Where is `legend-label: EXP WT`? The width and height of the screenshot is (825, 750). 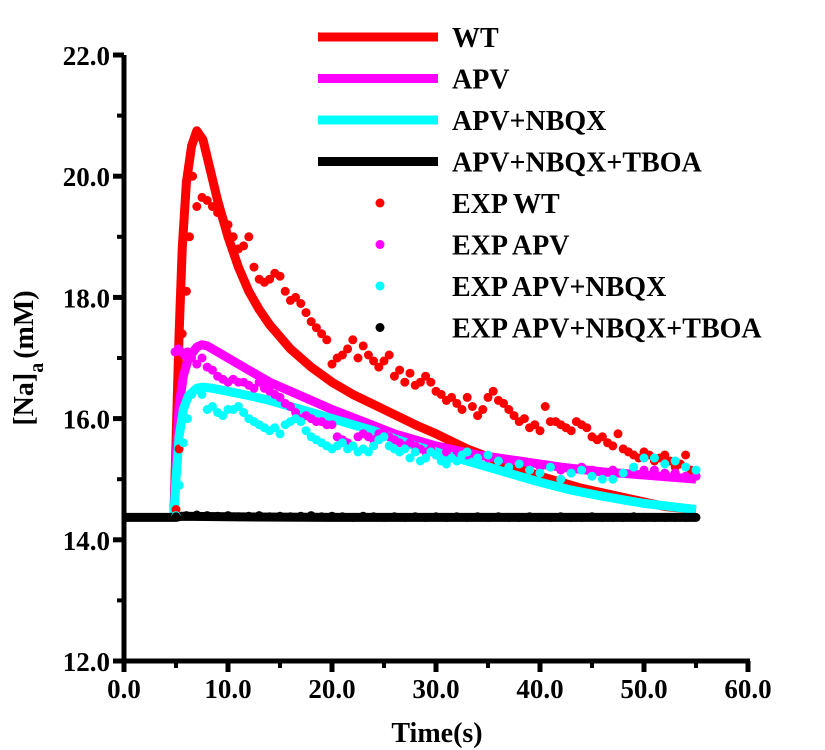 legend-label: EXP WT is located at coordinates (506, 204).